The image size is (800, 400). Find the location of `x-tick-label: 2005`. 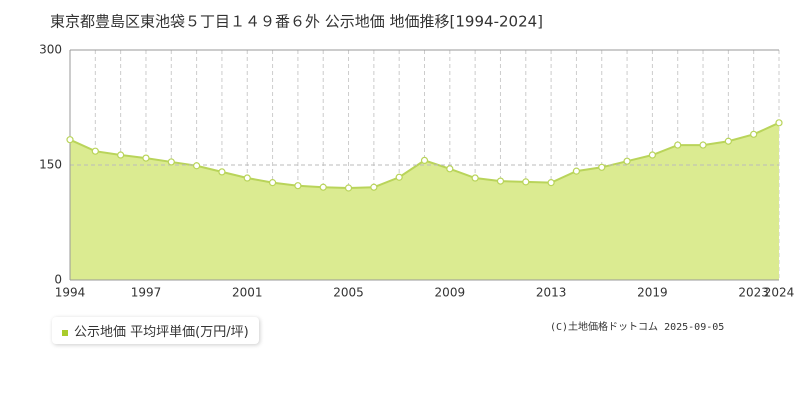

x-tick-label: 2005 is located at coordinates (348, 293).